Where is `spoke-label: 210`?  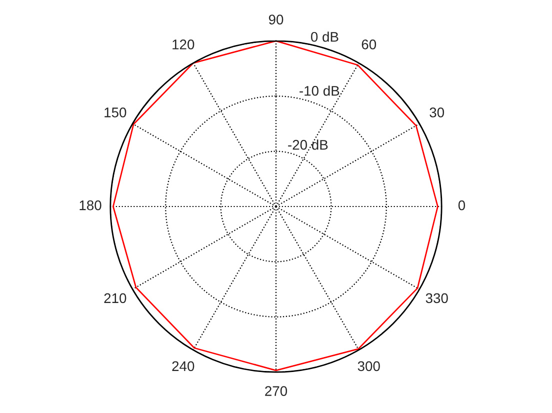 spoke-label: 210 is located at coordinates (115, 298).